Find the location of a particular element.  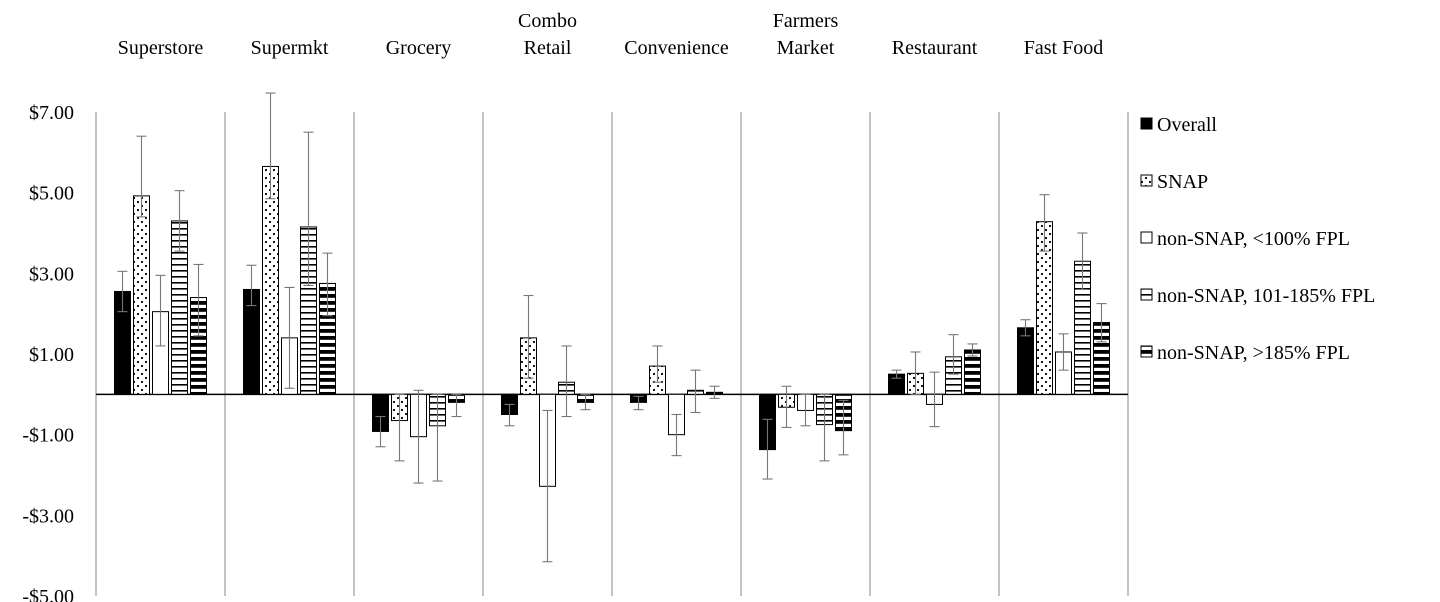

category-label: Restaurant is located at coordinates (935, 48).